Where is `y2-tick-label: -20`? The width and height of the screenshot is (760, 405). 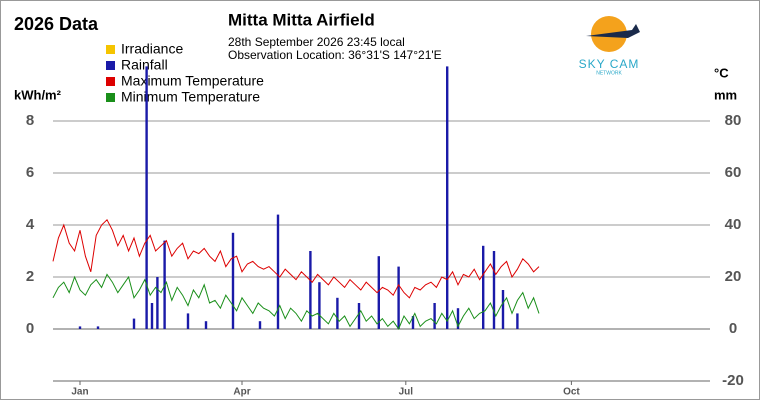 y2-tick-label: -20 is located at coordinates (733, 380).